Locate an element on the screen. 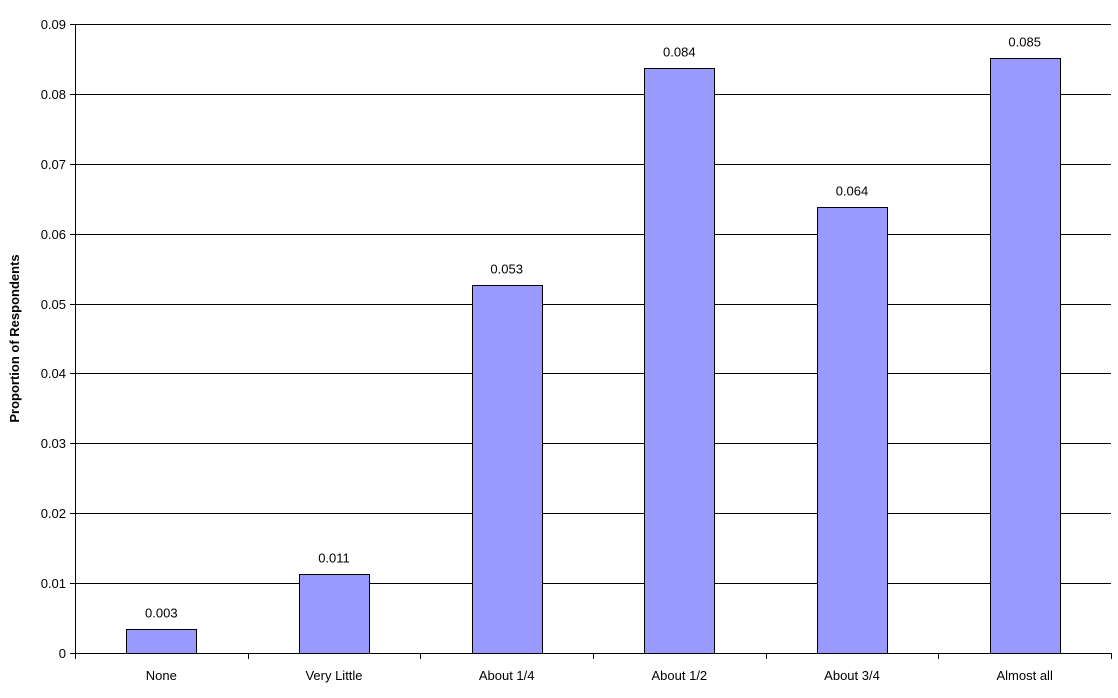 The image size is (1118, 698). y-tick-label: 0.05 is located at coordinates (53, 304).